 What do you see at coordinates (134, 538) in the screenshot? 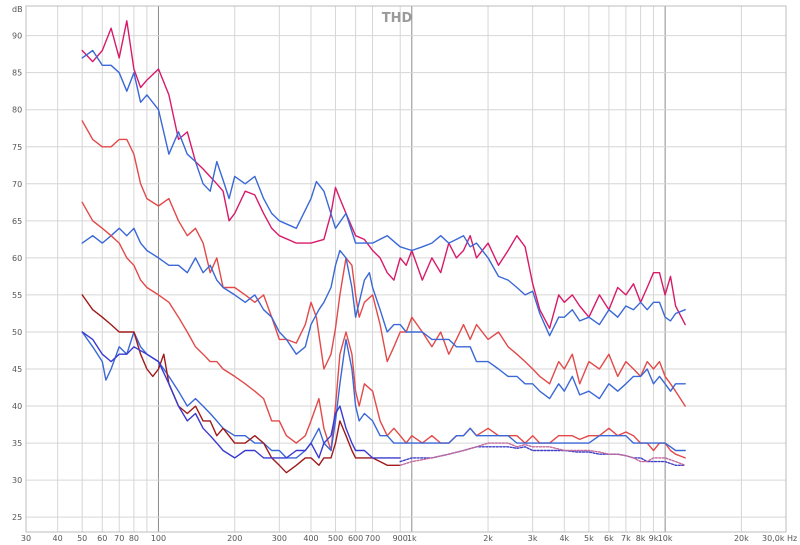
I see `x-tick-label: 80` at bounding box center [134, 538].